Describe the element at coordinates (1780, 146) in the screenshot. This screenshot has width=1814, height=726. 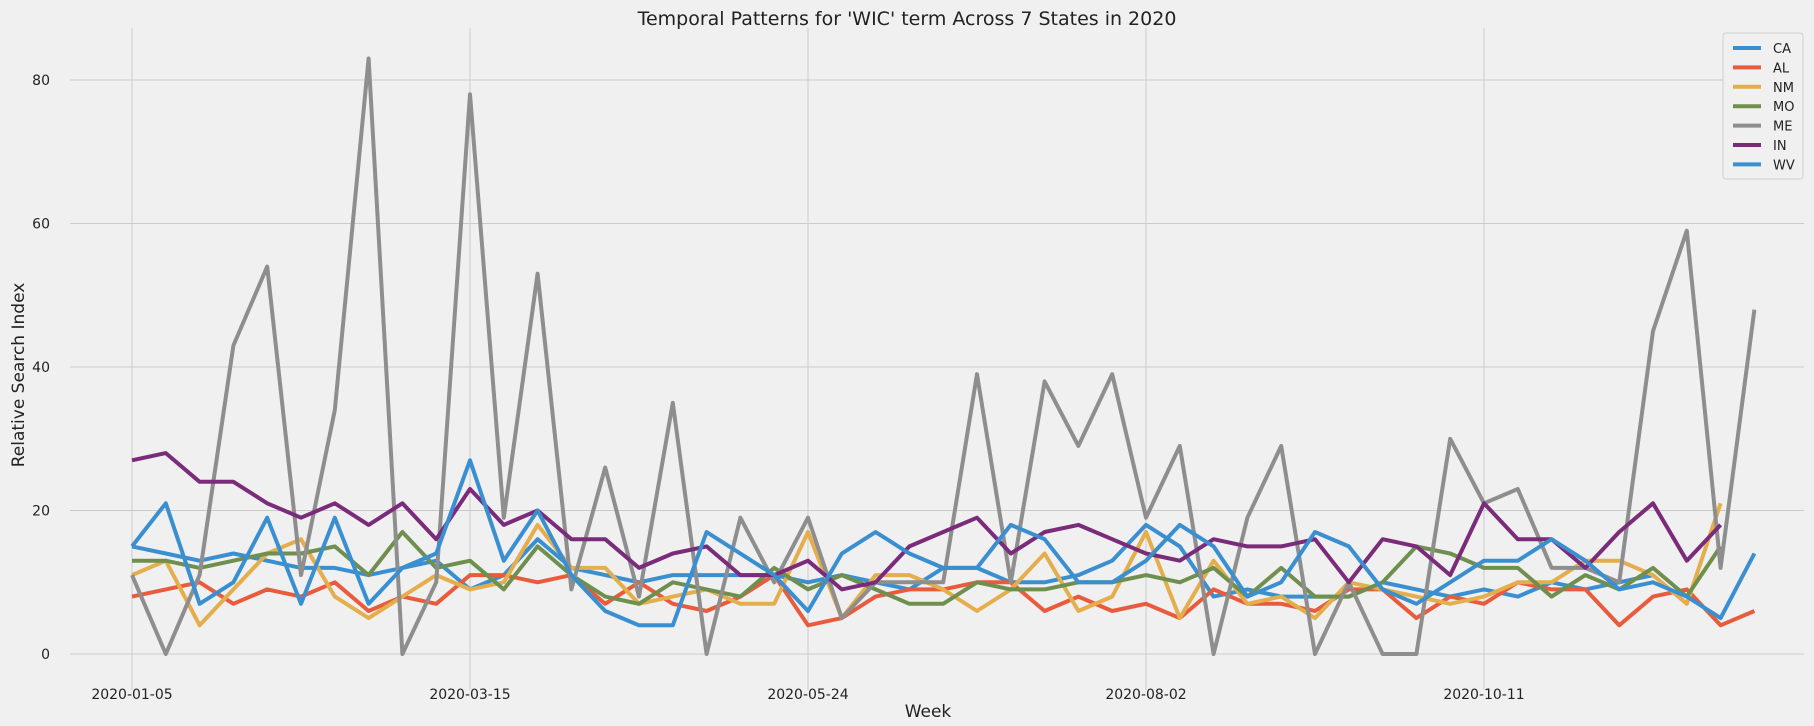
I see `legend-label-in: IN` at that location.